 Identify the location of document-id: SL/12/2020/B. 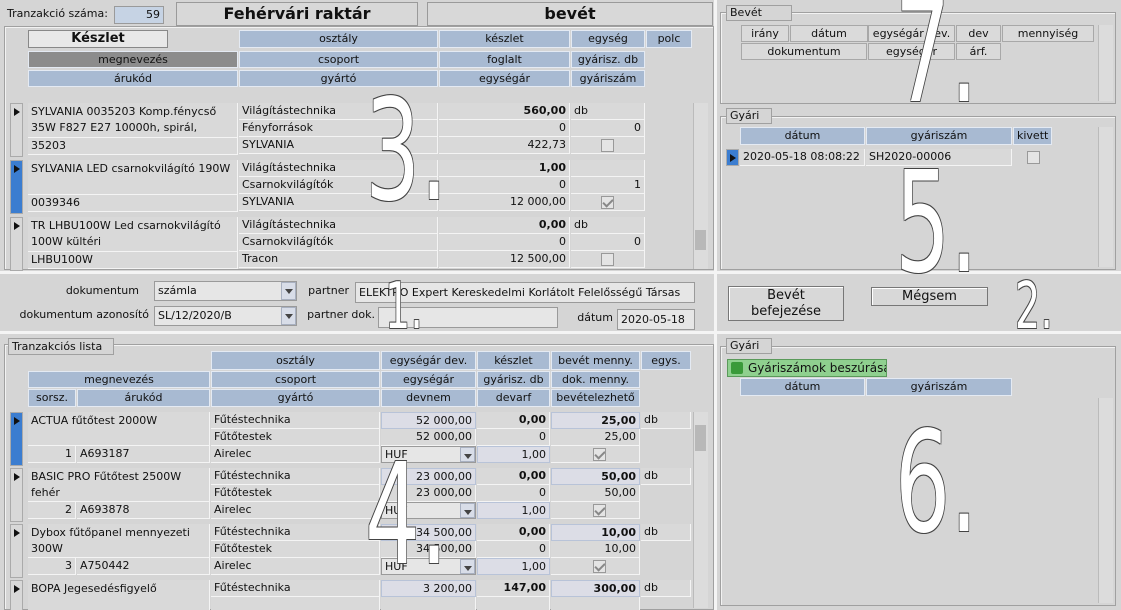
(225, 316).